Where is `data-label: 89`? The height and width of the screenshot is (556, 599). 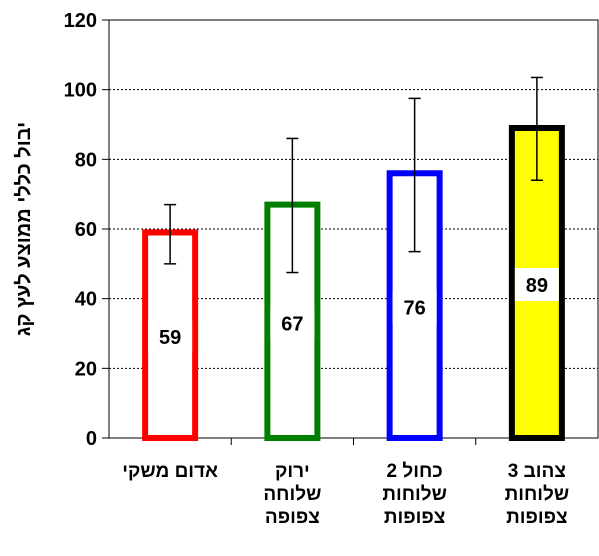
data-label: 89 is located at coordinates (537, 286).